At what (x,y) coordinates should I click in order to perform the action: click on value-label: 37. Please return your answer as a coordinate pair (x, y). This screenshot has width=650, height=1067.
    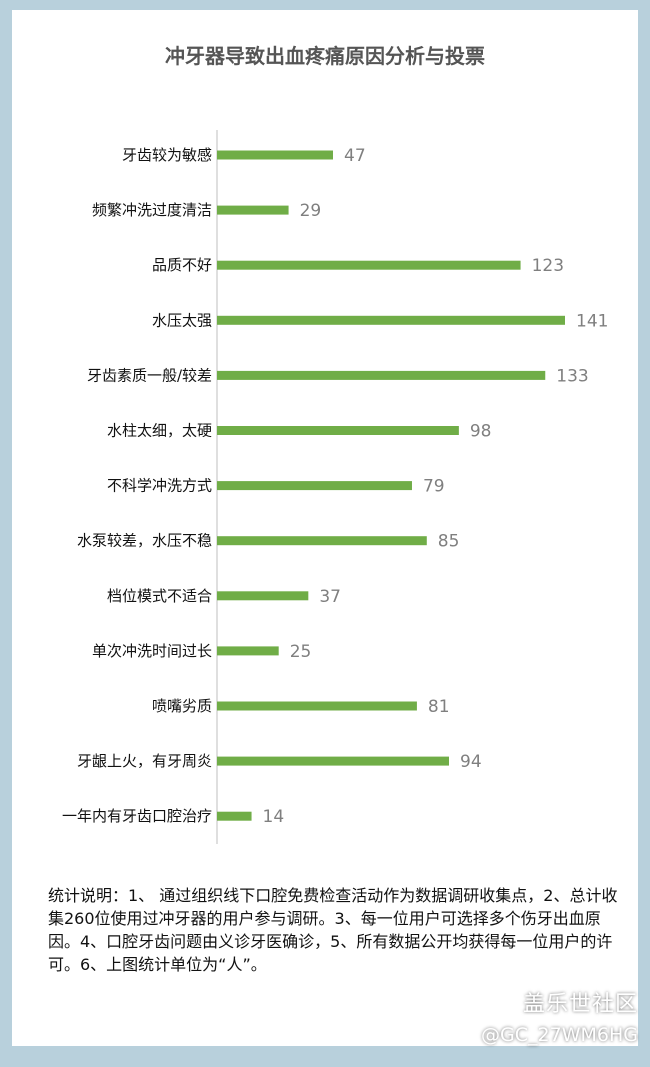
    Looking at the image, I should click on (330, 597).